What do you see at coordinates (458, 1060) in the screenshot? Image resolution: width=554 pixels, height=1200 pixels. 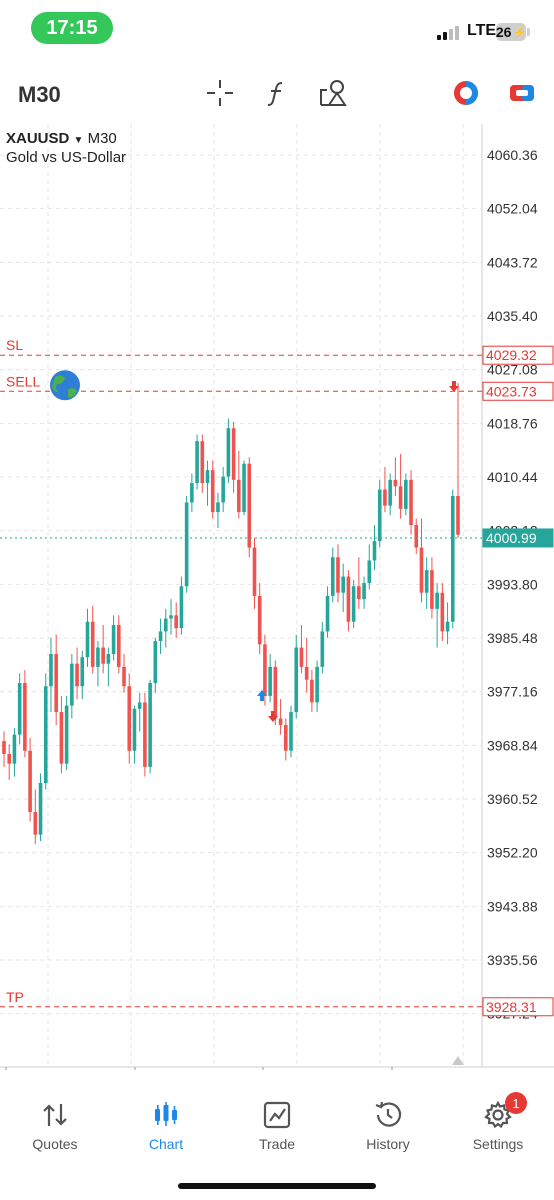 I see `scroll-to-end-icon` at bounding box center [458, 1060].